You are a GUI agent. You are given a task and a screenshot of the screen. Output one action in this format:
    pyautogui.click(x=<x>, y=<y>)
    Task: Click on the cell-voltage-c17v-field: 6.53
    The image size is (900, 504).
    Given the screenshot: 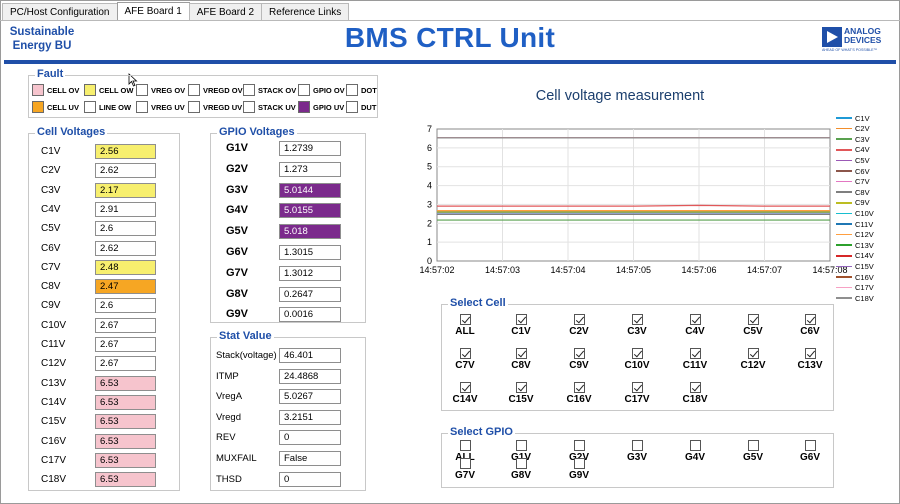 What is the action you would take?
    pyautogui.click(x=125, y=460)
    